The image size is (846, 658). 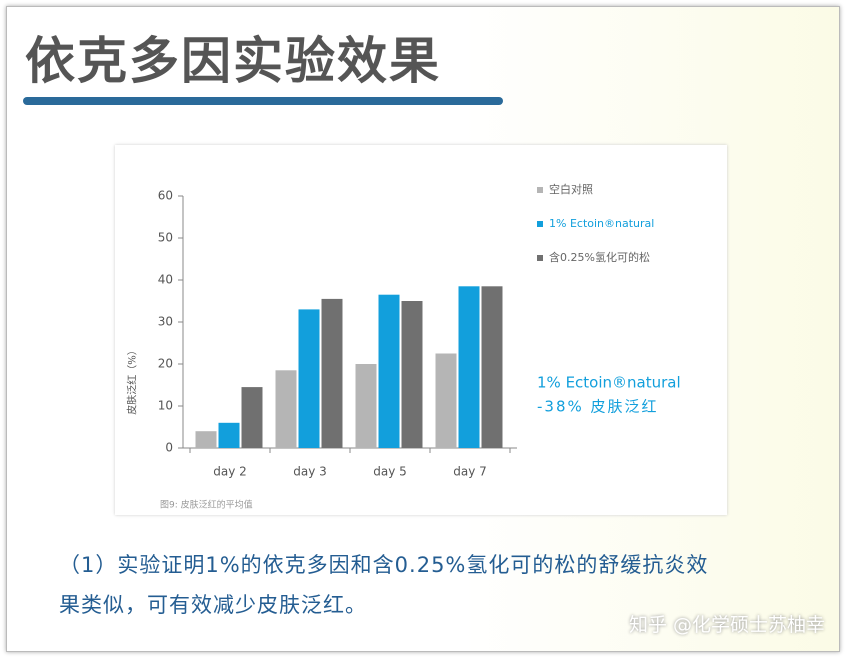 I want to click on y-axis-label: 皮肤泛红（%）, so click(x=132, y=380).